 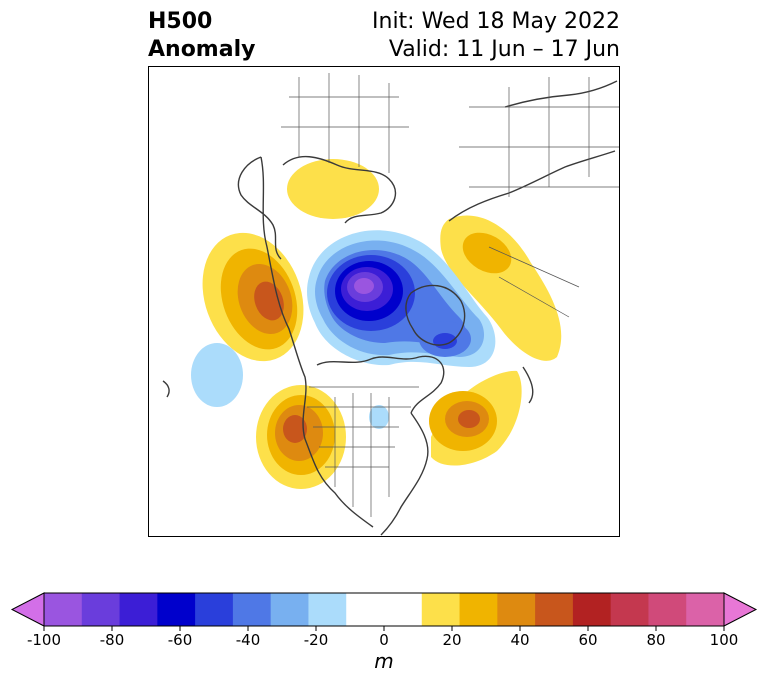 I want to click on siberia-high, so click(x=501, y=288).